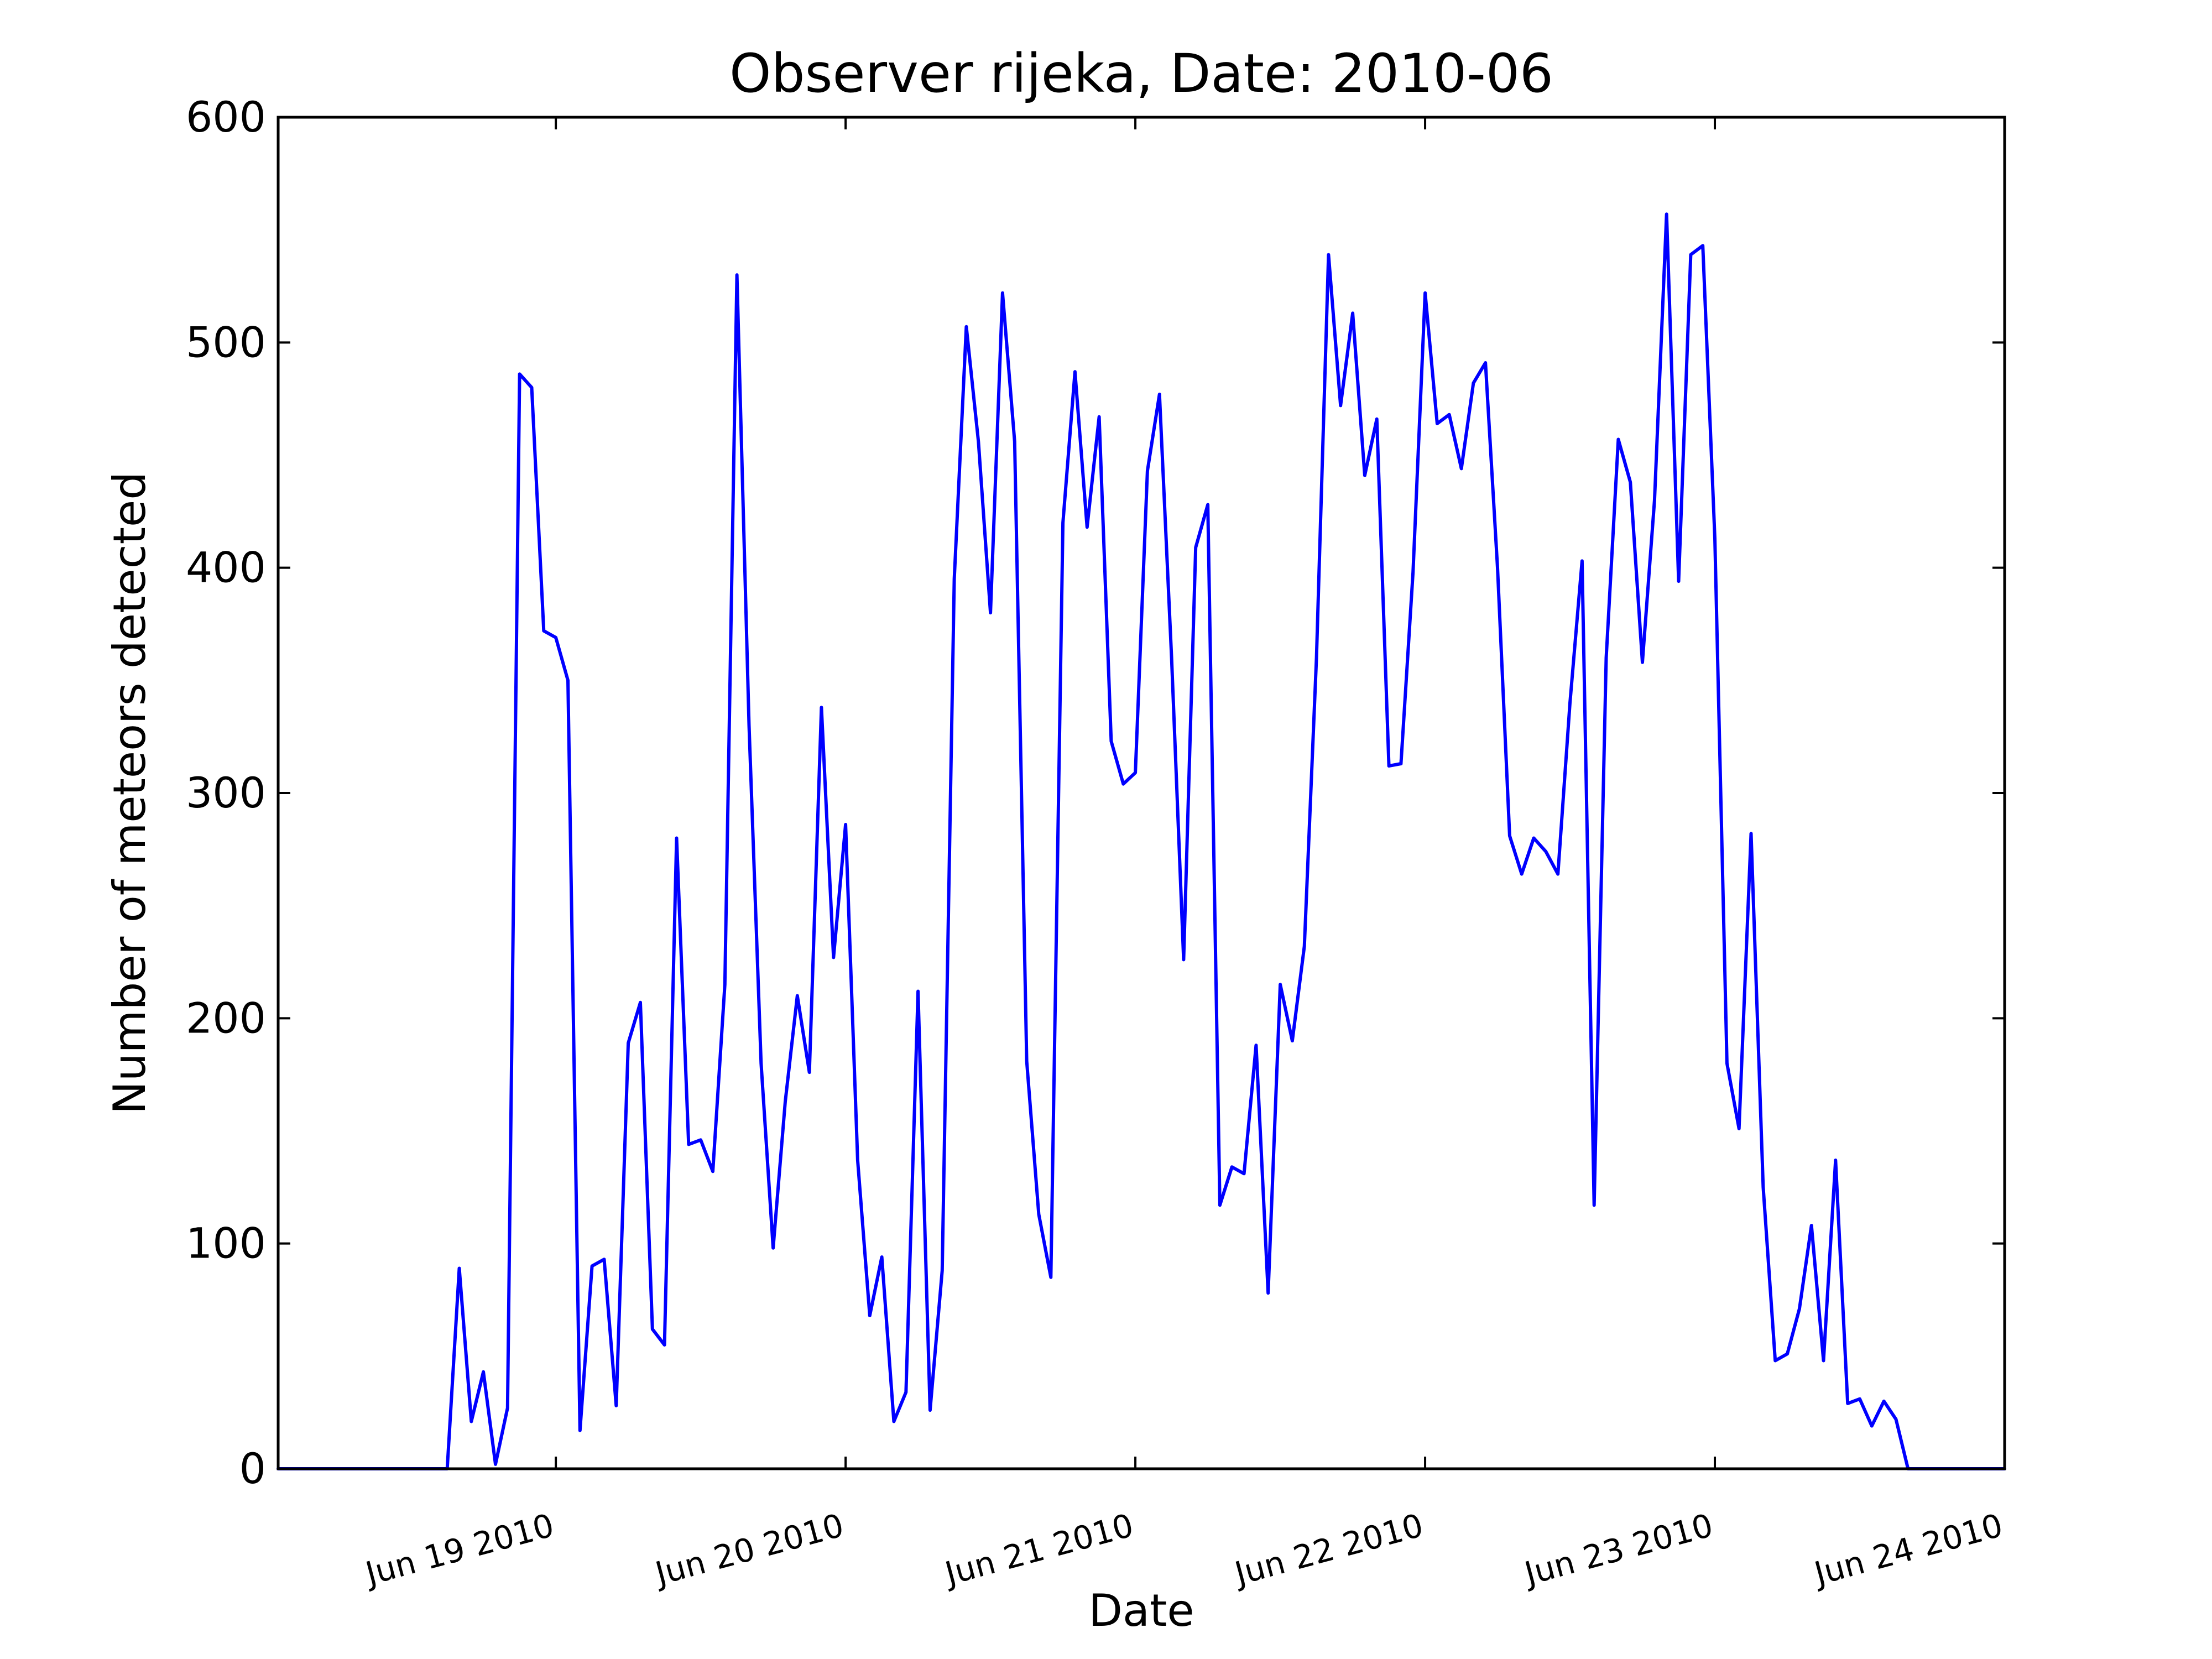 The image size is (2212, 1659). I want to click on y-tick-label: 0, so click(253, 1468).